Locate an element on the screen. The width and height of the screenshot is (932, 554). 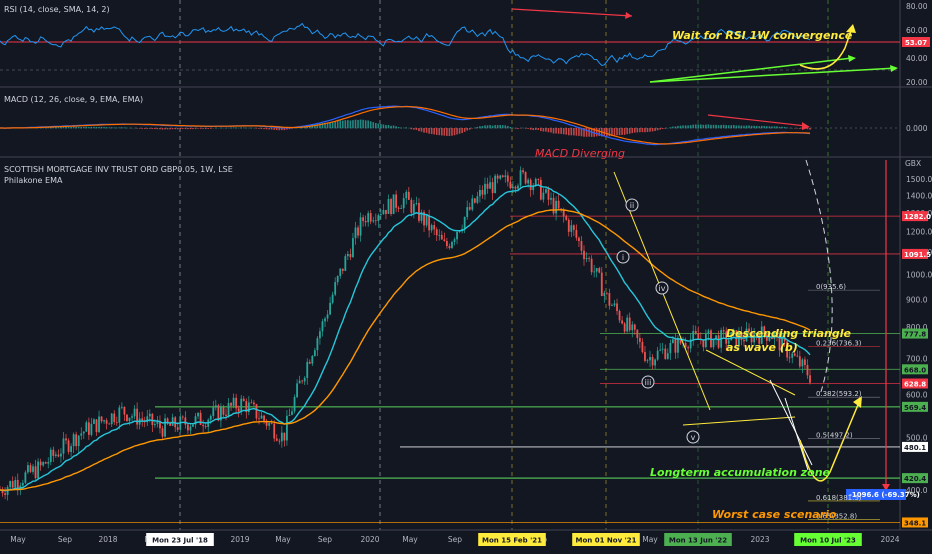
macd-zero-tick: 0.000 is located at coordinates (917, 128).